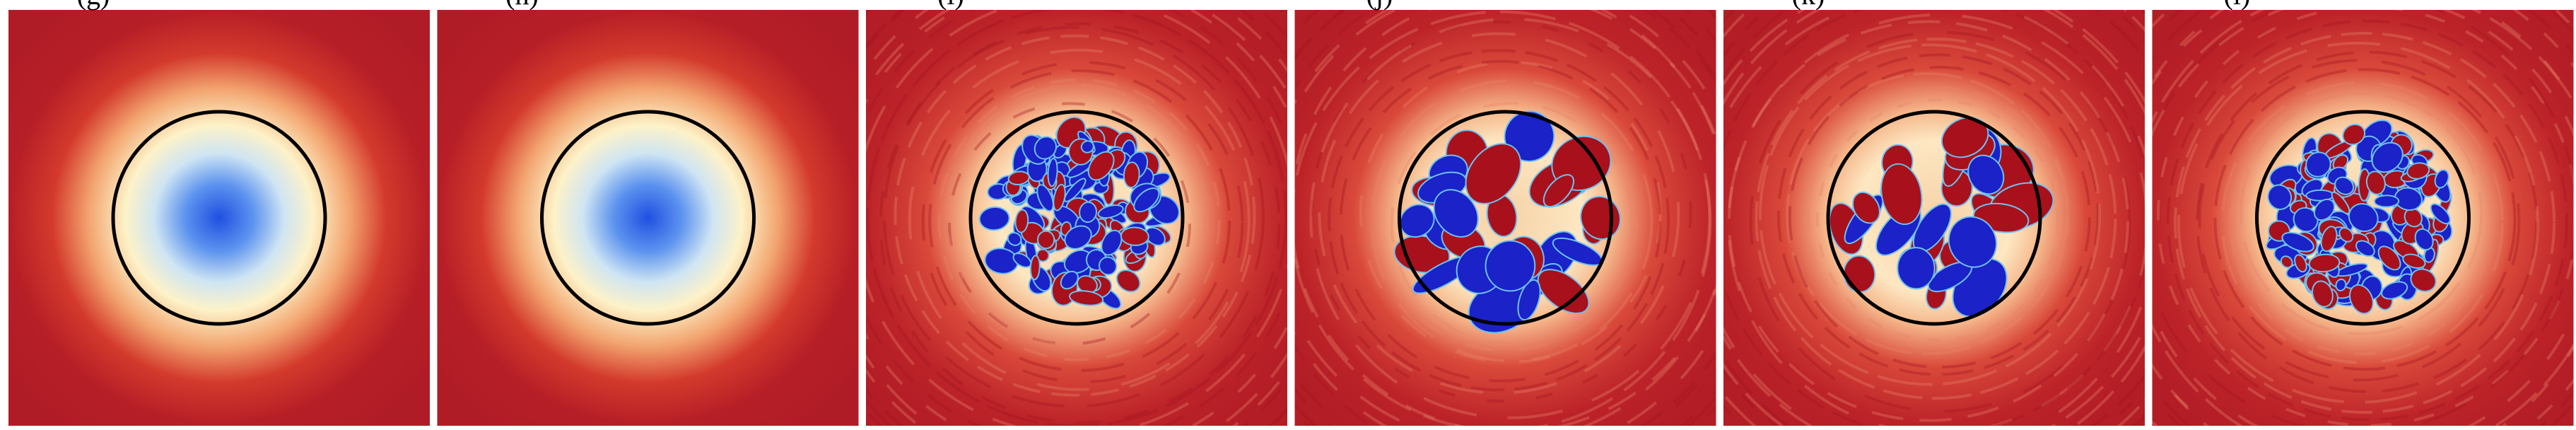 This screenshot has height=430, width=2576. What do you see at coordinates (522, 5) in the screenshot?
I see `panel-label: (h)` at bounding box center [522, 5].